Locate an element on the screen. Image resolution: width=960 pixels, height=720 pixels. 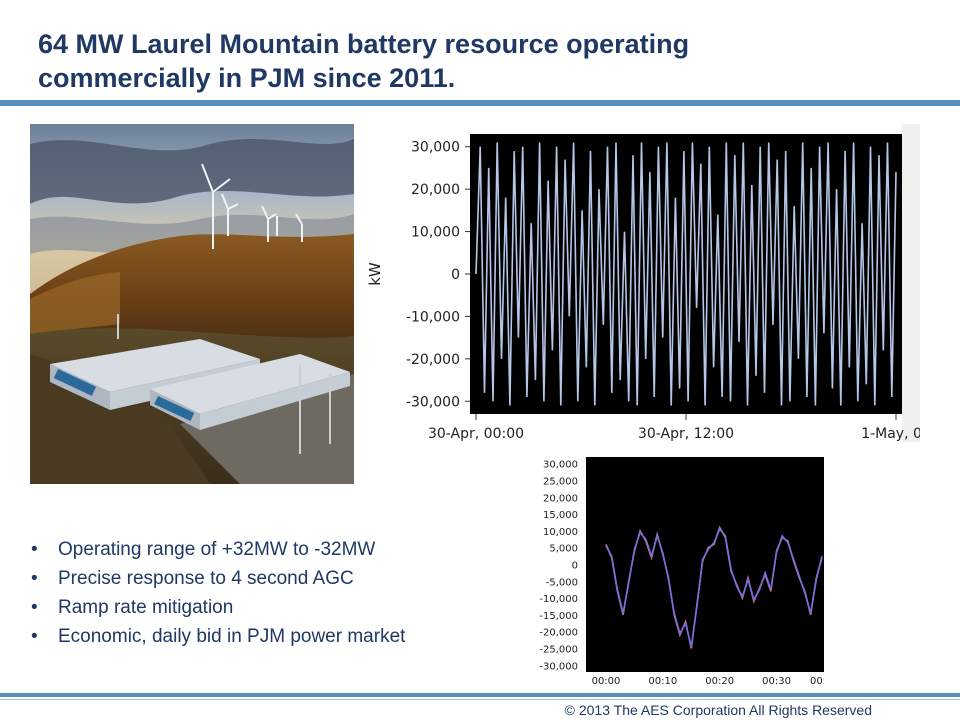
list-item: • Ramp rate mitigation is located at coordinates (216, 607).